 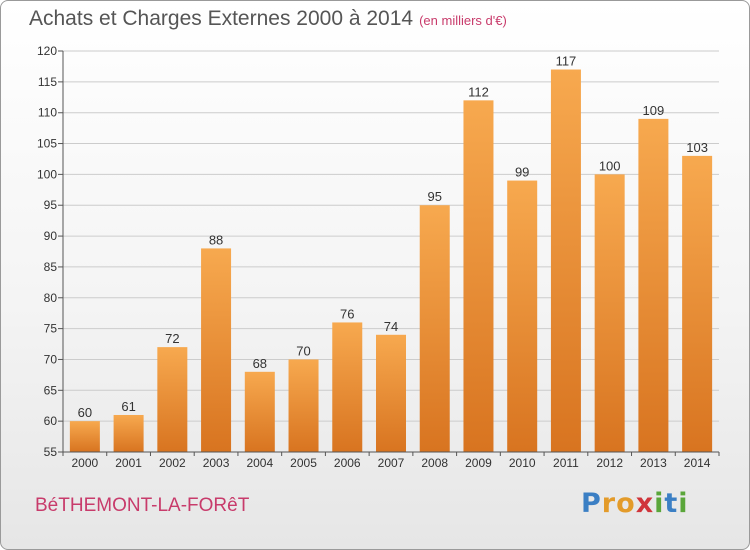 I want to click on y-tick-label: 90, so click(x=51, y=236).